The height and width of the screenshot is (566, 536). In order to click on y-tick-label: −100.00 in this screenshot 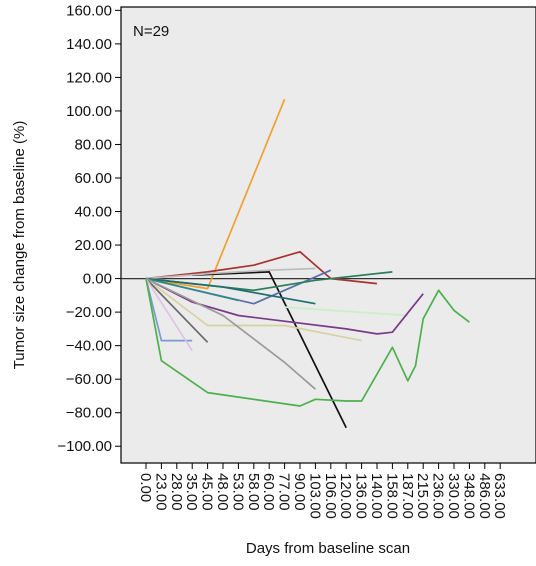, I will do `click(84, 446)`.